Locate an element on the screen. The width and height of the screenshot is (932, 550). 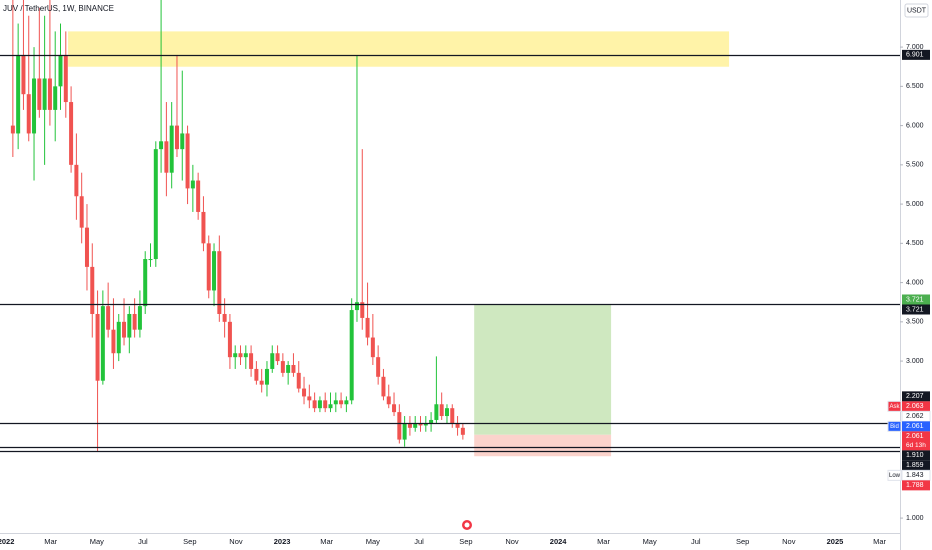
y-tick-label: 7.000 is located at coordinates (915, 47).